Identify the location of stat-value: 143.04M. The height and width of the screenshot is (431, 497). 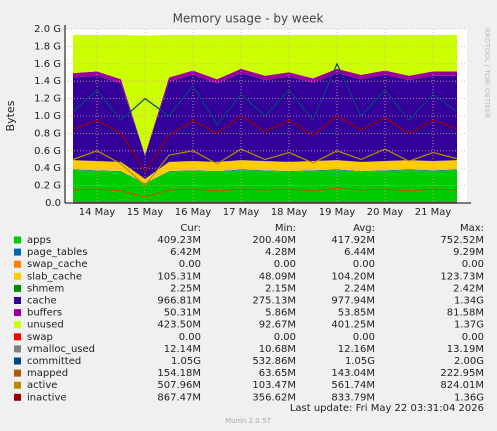
(353, 373).